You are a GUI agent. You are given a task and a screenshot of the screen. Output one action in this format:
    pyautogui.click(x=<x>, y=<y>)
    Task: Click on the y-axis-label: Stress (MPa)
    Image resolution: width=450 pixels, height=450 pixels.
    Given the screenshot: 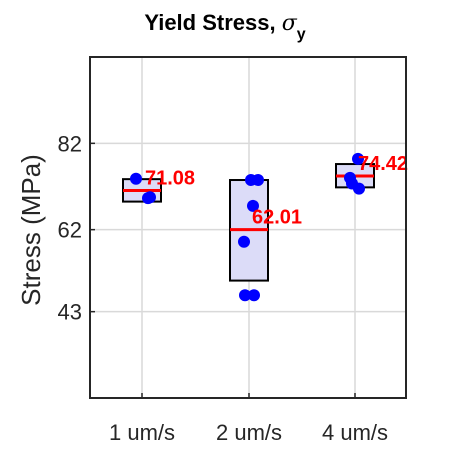 What is the action you would take?
    pyautogui.click(x=31, y=230)
    